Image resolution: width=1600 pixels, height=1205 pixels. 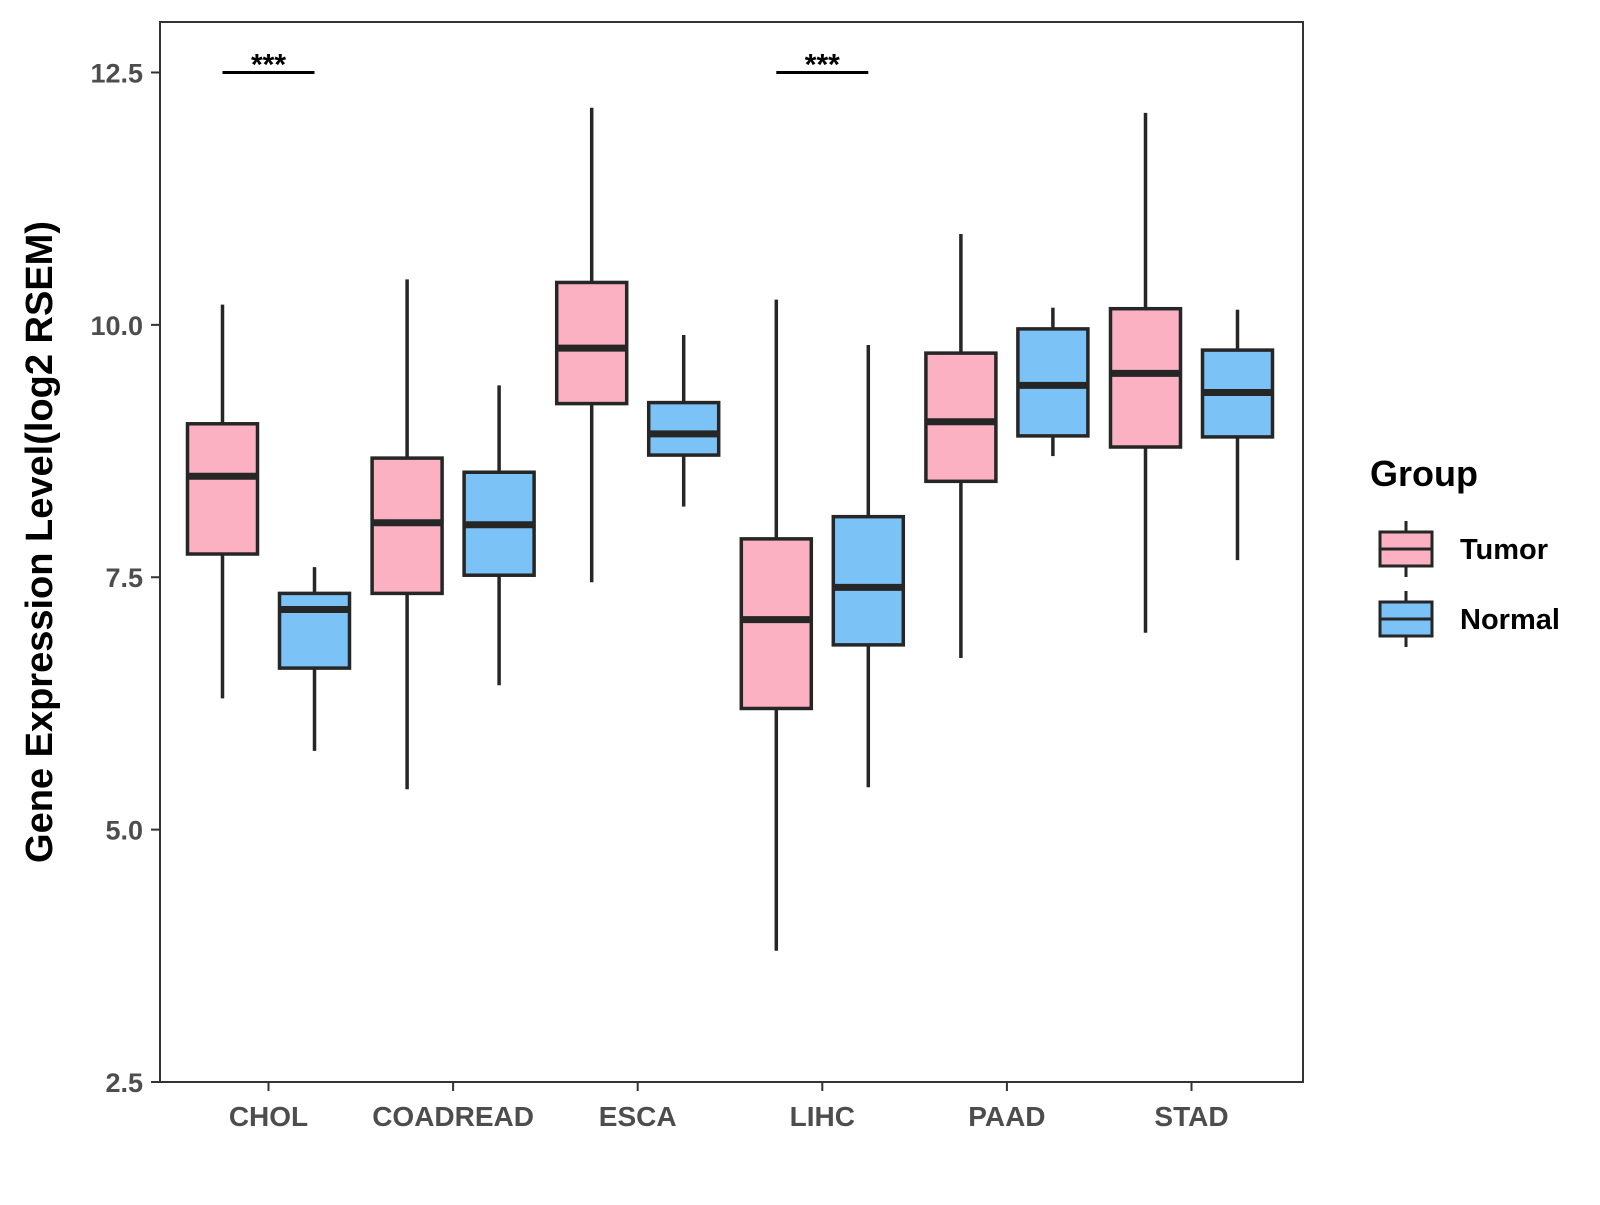 What do you see at coordinates (1006, 1116) in the screenshot?
I see `x-tick-label-paad: PAAD` at bounding box center [1006, 1116].